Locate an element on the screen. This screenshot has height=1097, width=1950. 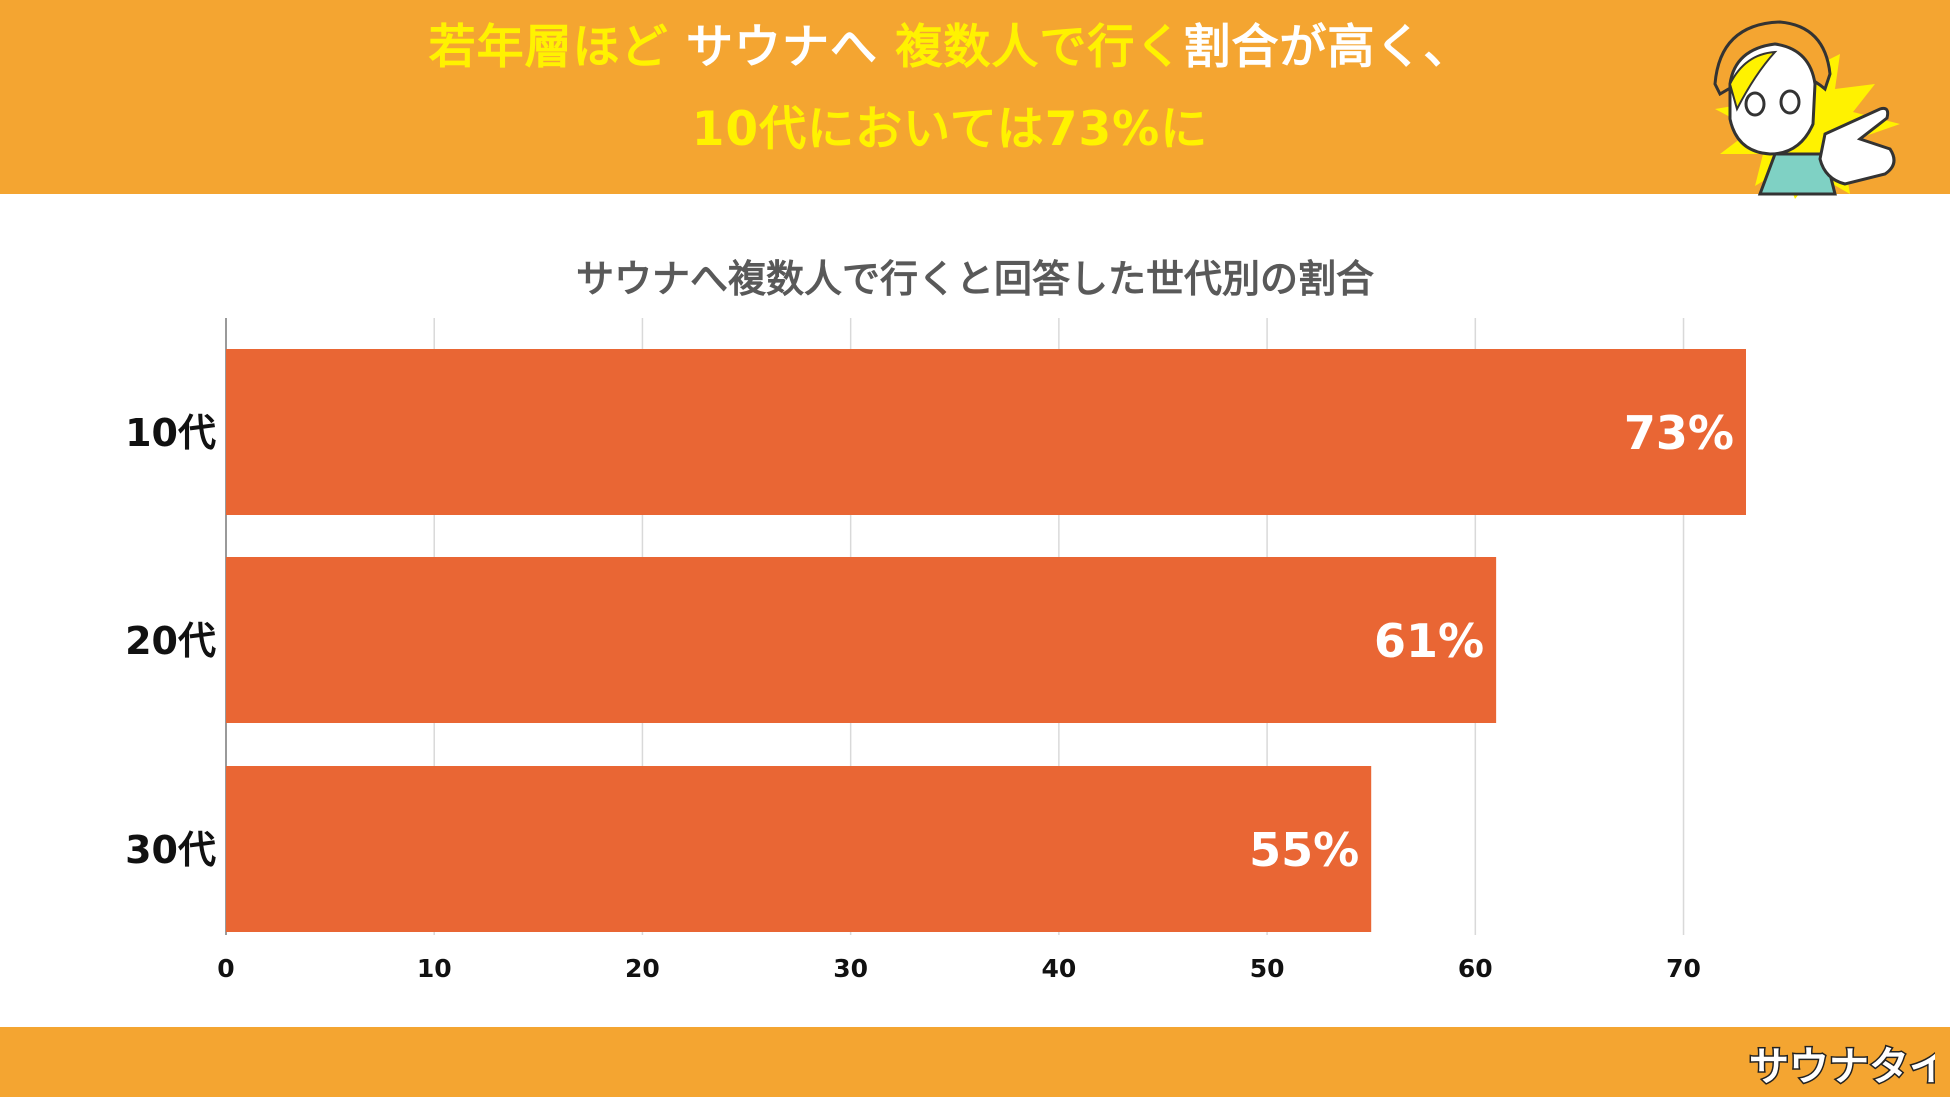
brand-logo-text: サウナタイチ is located at coordinates (1842, 1067).